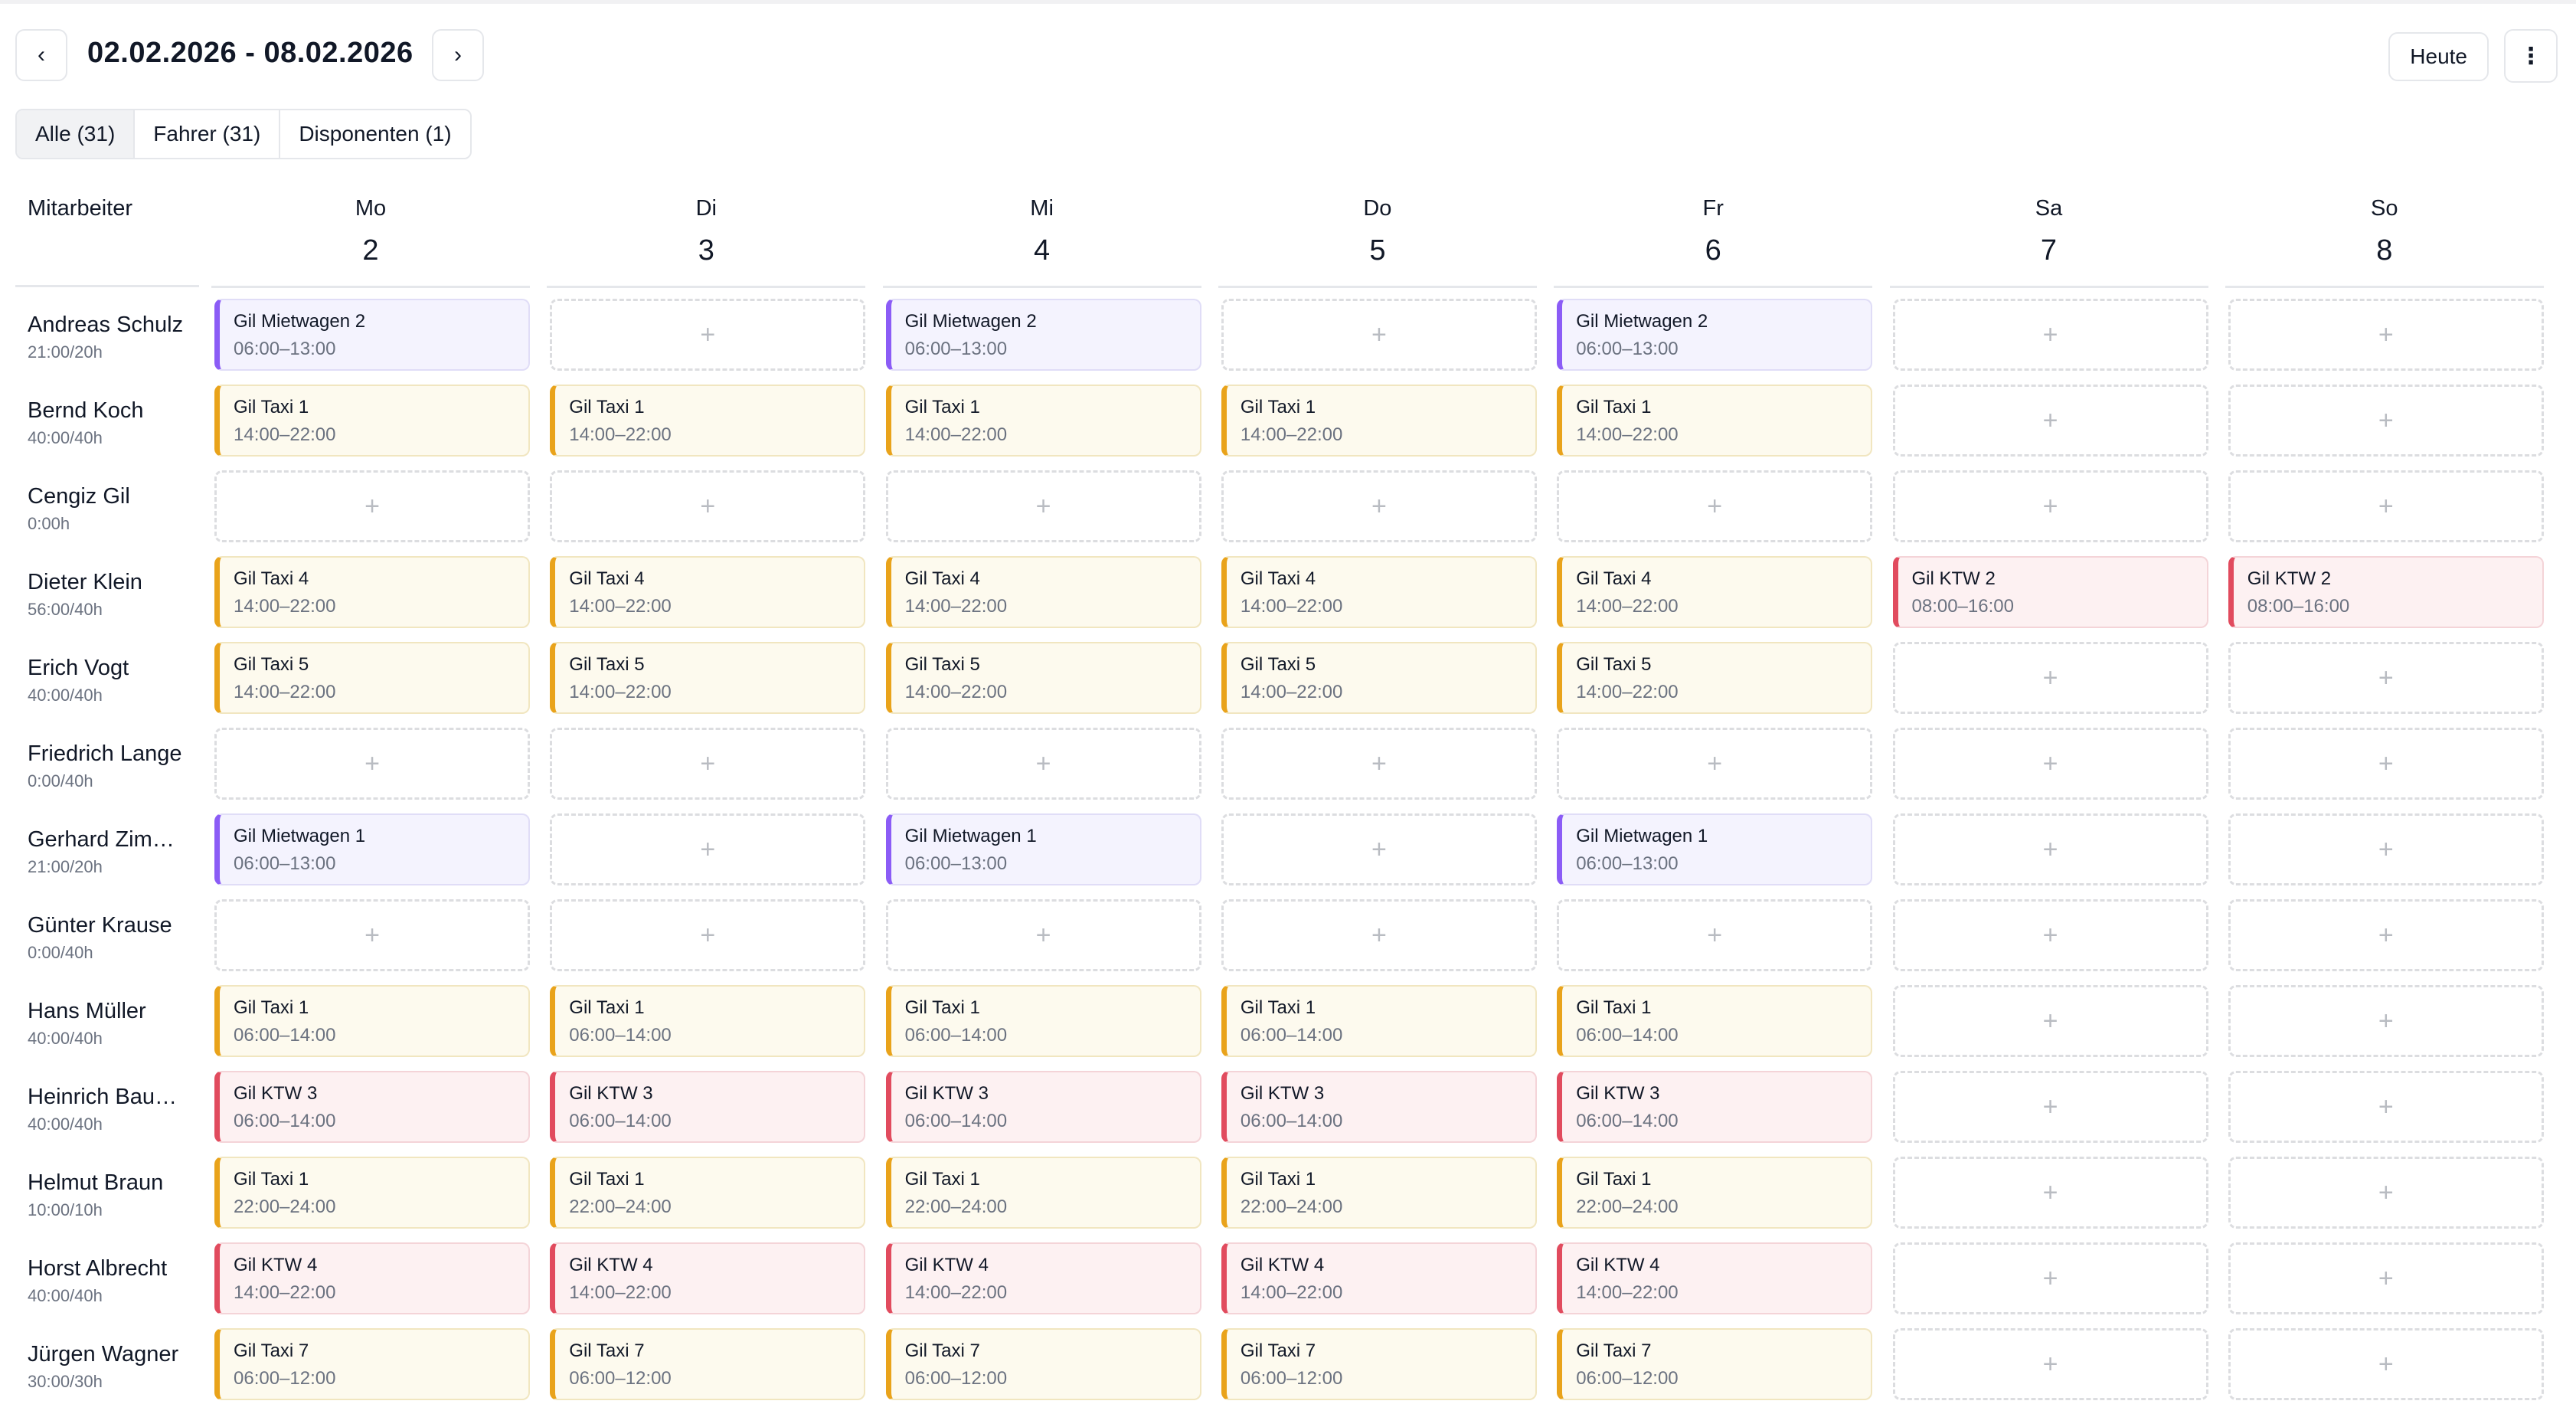  What do you see at coordinates (208, 134) in the screenshot?
I see `filter-drivers: Fahrer (31)` at bounding box center [208, 134].